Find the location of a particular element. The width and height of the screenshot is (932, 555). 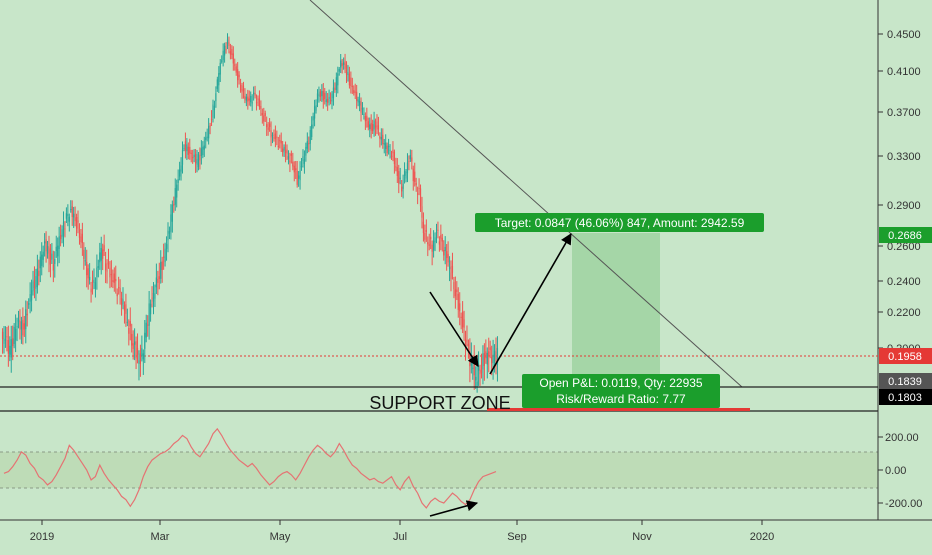

open-pnl-label: Open P&L: 0.0119, Qty: 22935 is located at coordinates (621, 383).